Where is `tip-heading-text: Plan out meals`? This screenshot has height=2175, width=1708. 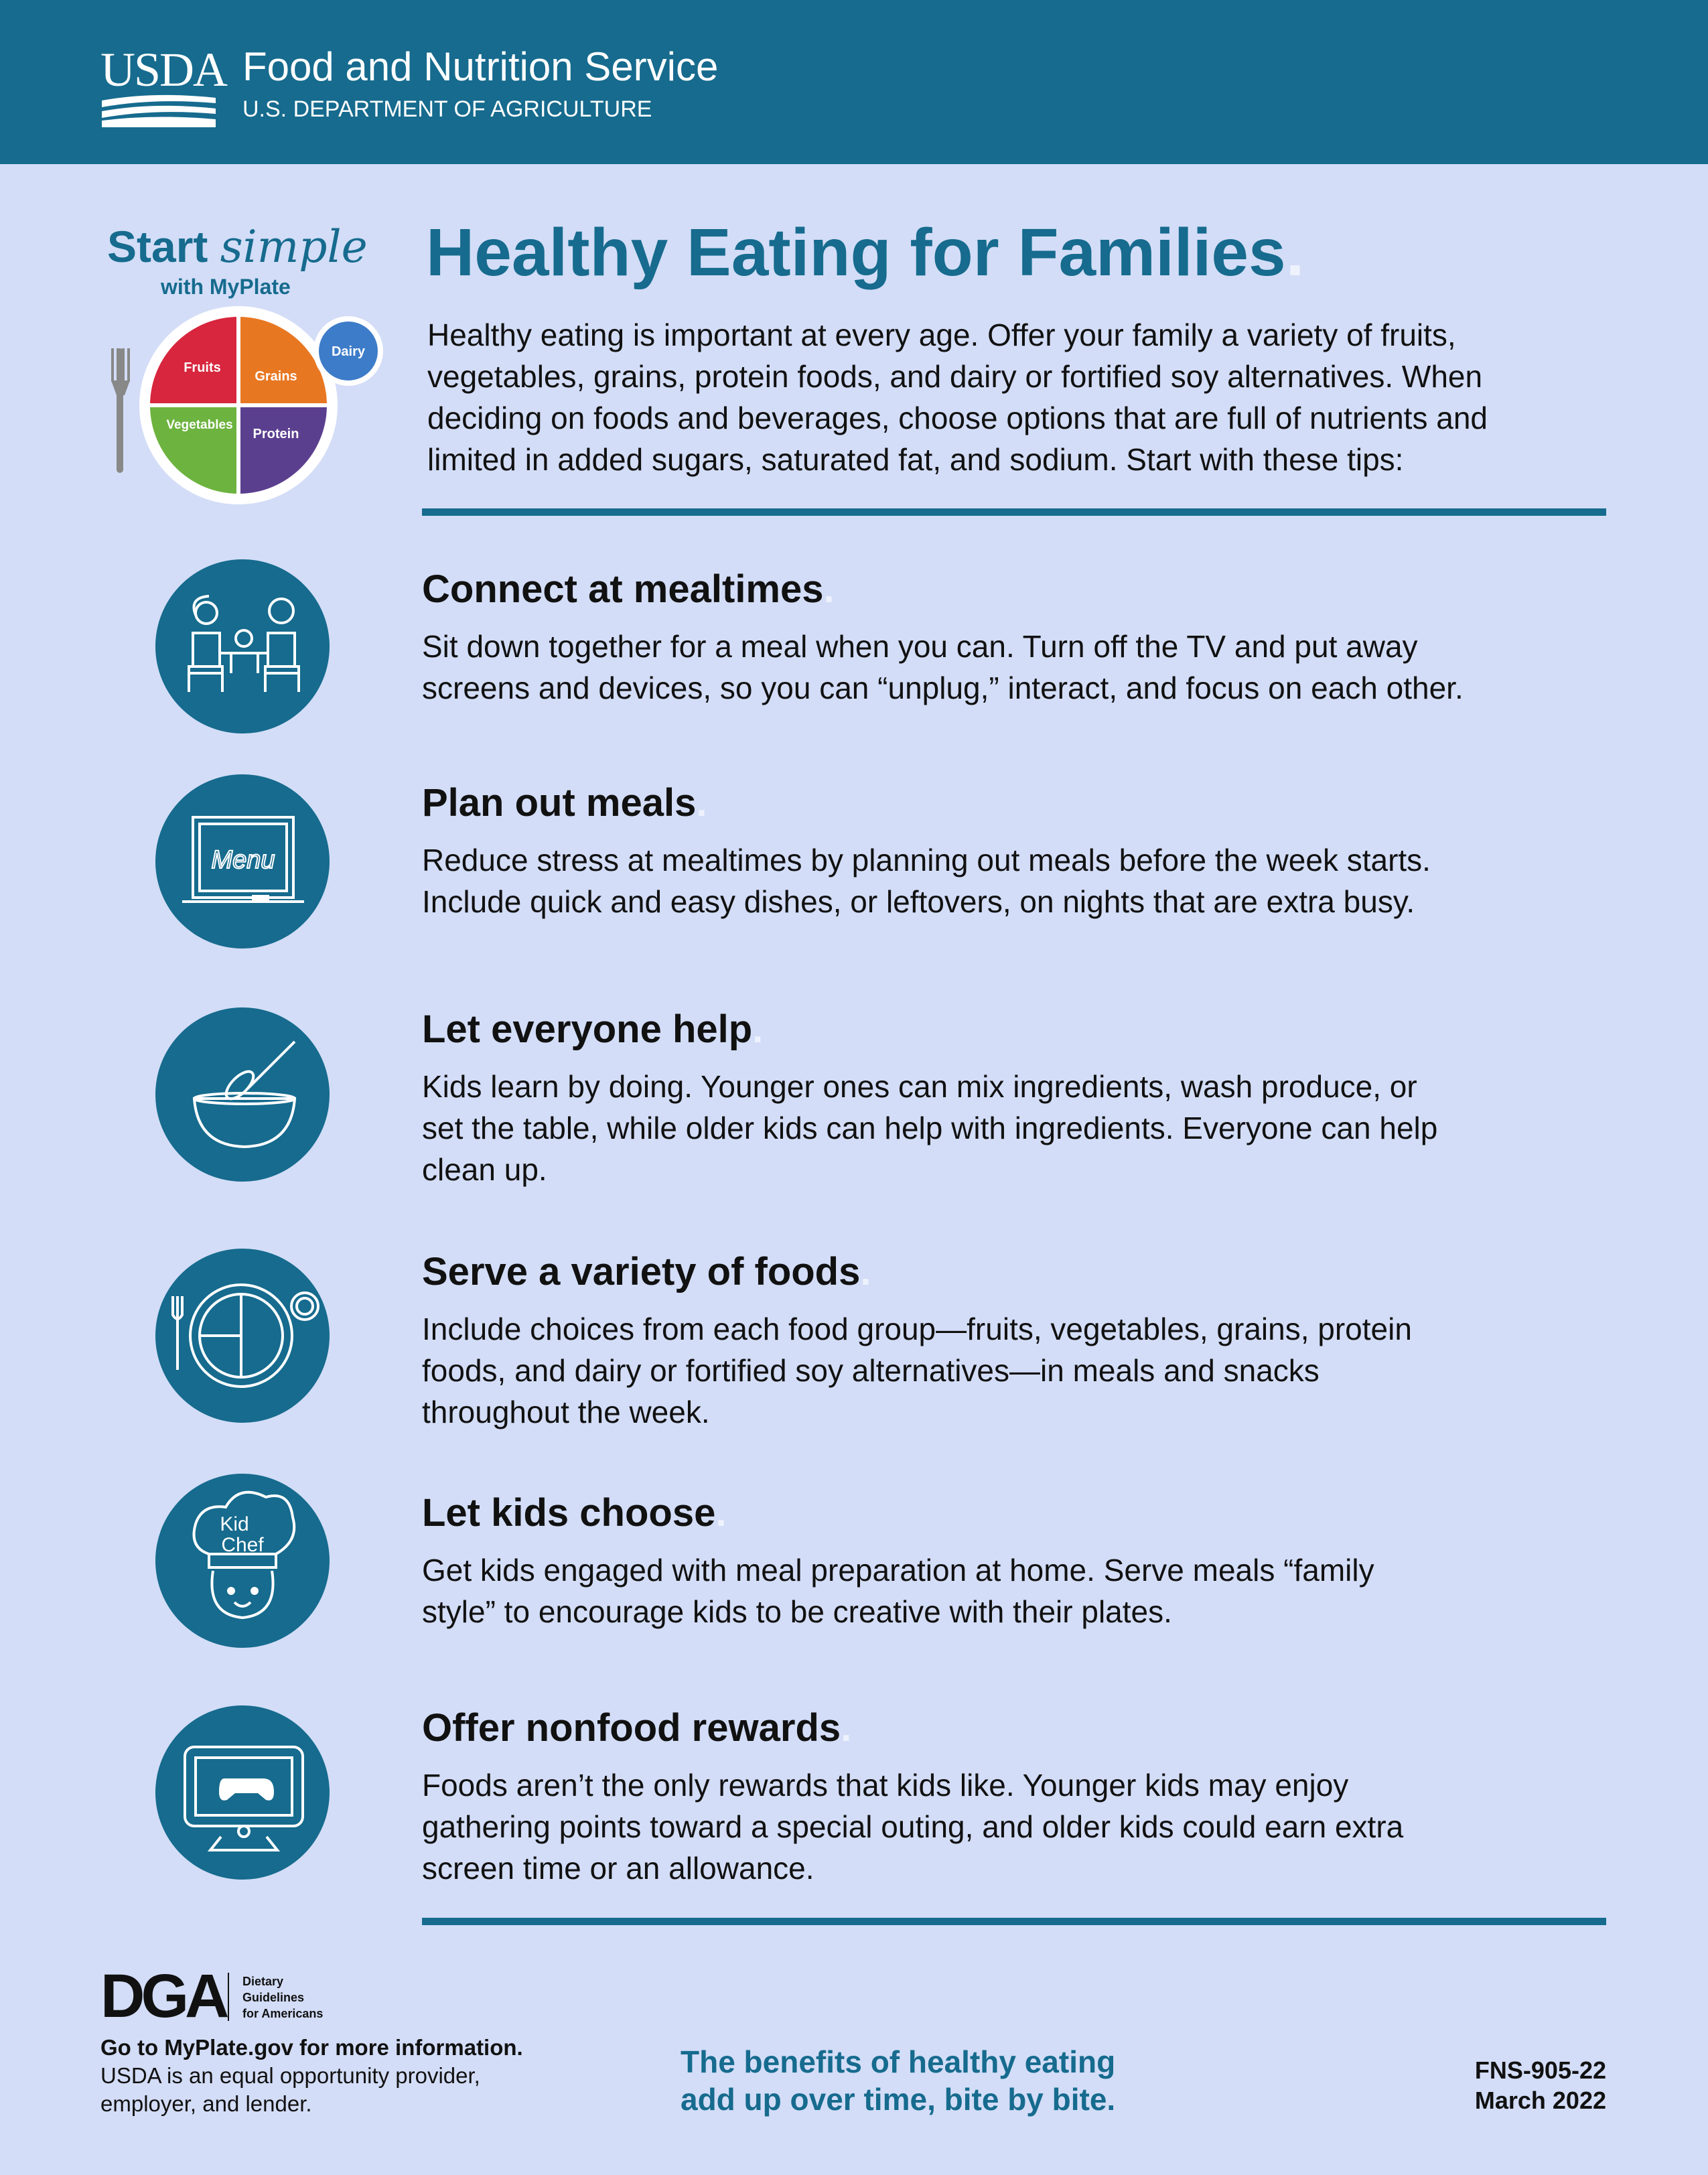 tip-heading-text: Plan out meals is located at coordinates (559, 803).